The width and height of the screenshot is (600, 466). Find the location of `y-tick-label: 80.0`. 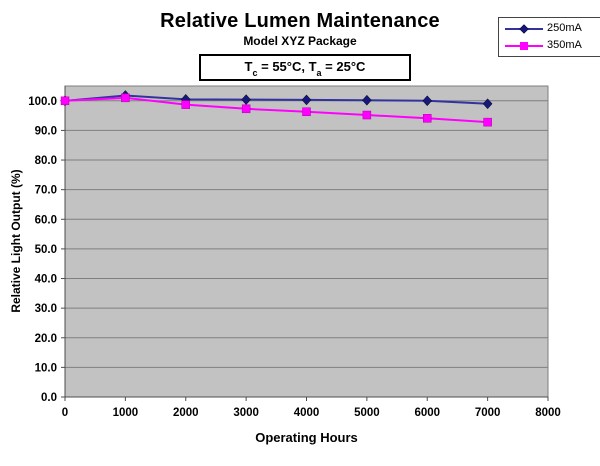

y-tick-label: 80.0 is located at coordinates (46, 161).